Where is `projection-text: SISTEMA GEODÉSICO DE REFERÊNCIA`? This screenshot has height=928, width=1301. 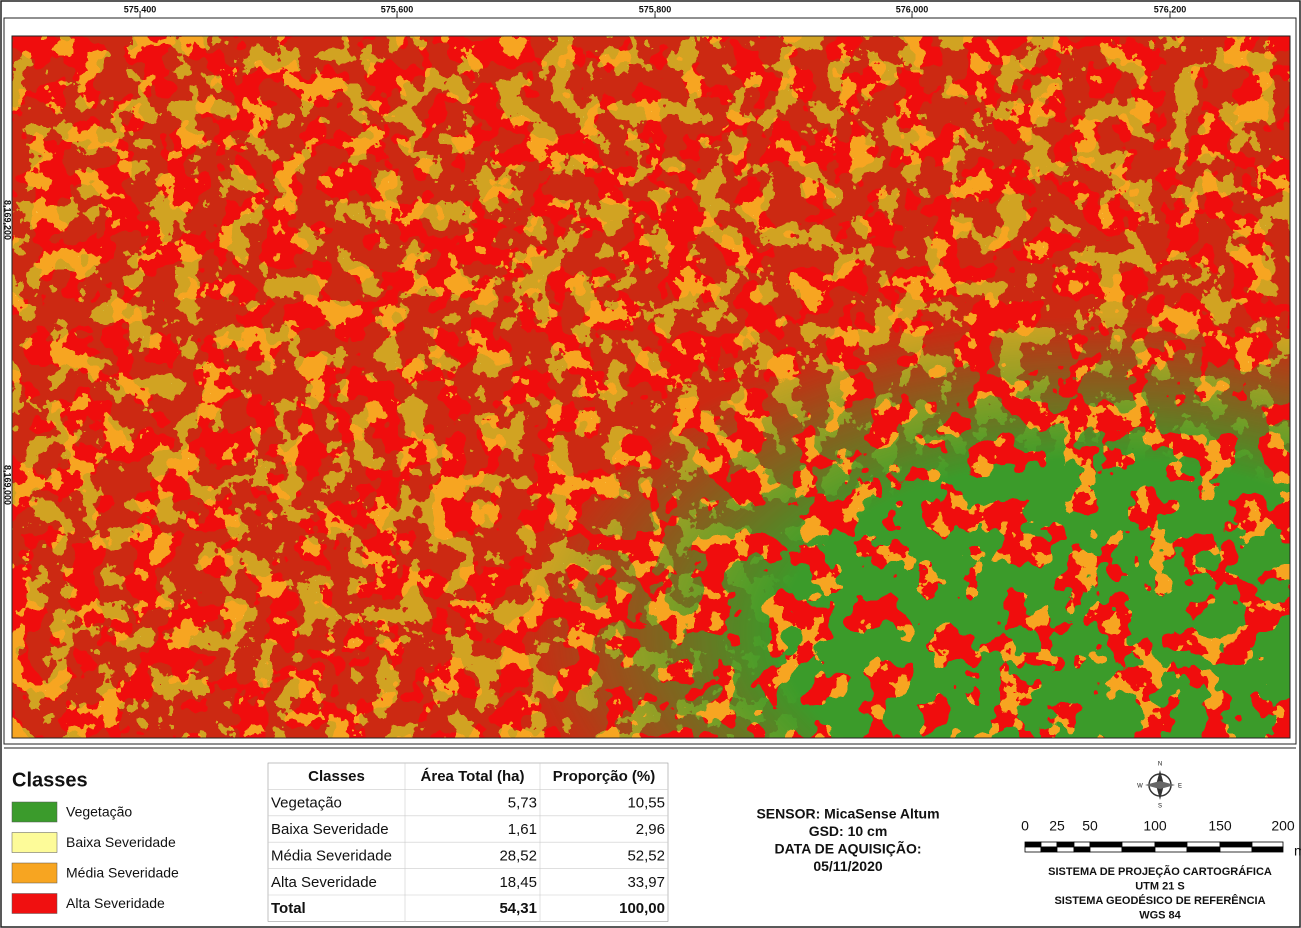 projection-text: SISTEMA GEODÉSICO DE REFERÊNCIA is located at coordinates (1159, 900).